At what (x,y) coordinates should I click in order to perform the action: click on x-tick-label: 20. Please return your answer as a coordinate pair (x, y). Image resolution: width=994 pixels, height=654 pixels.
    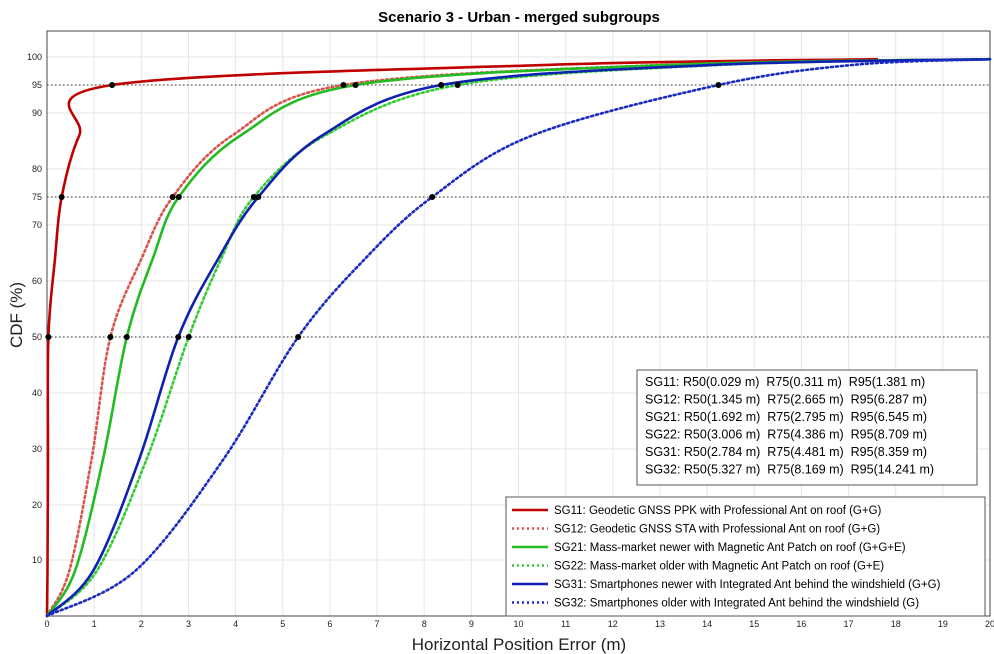
    Looking at the image, I should click on (989, 624).